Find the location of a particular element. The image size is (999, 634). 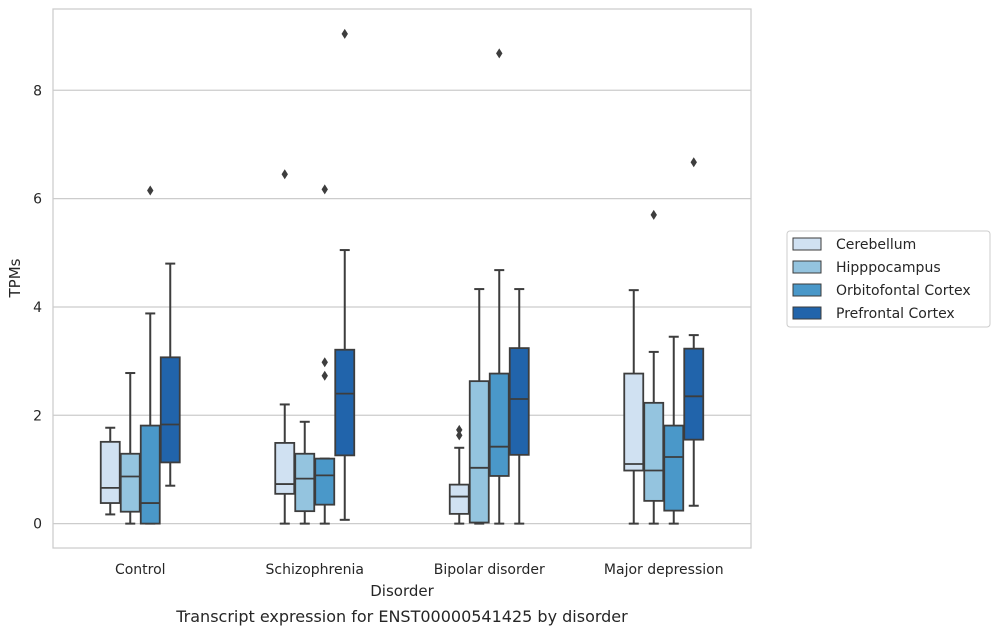

box-body-prefrontal-cortex-schizophrenia is located at coordinates (345, 402).